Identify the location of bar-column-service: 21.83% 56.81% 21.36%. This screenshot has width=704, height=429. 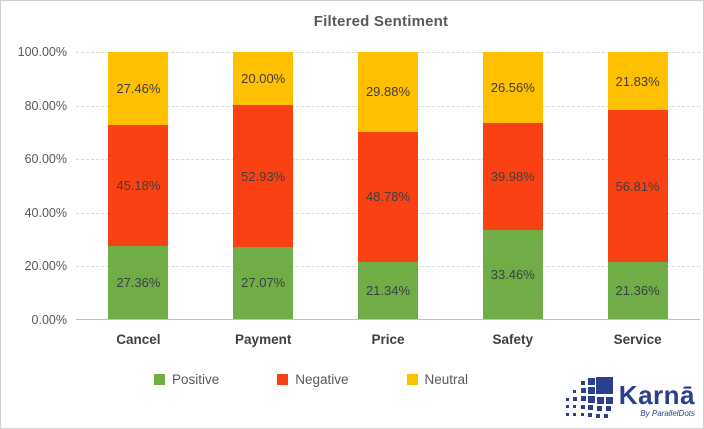
(637, 185).